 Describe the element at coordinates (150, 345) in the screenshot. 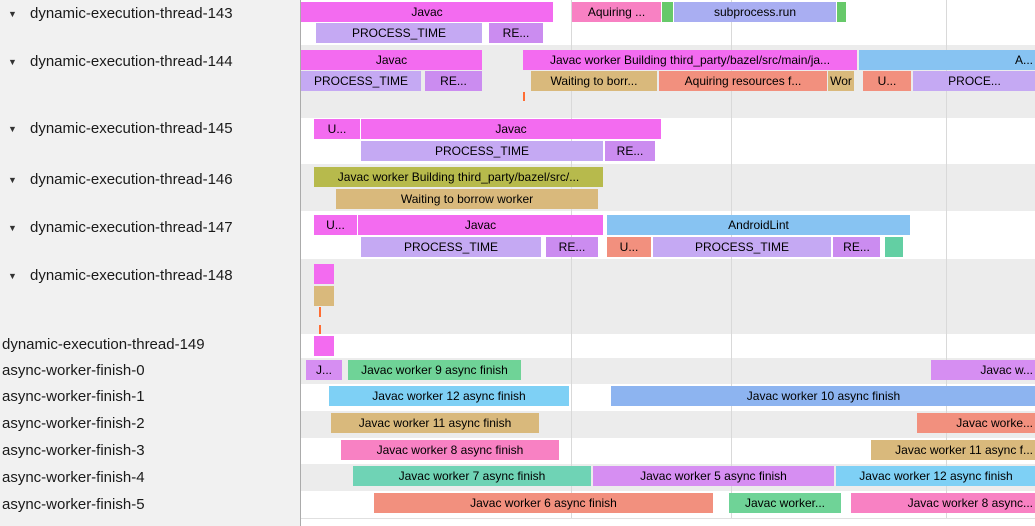

I see `sidebar-item-dynamic-execution-thread-149: dynamic-execution-thread-149` at that location.